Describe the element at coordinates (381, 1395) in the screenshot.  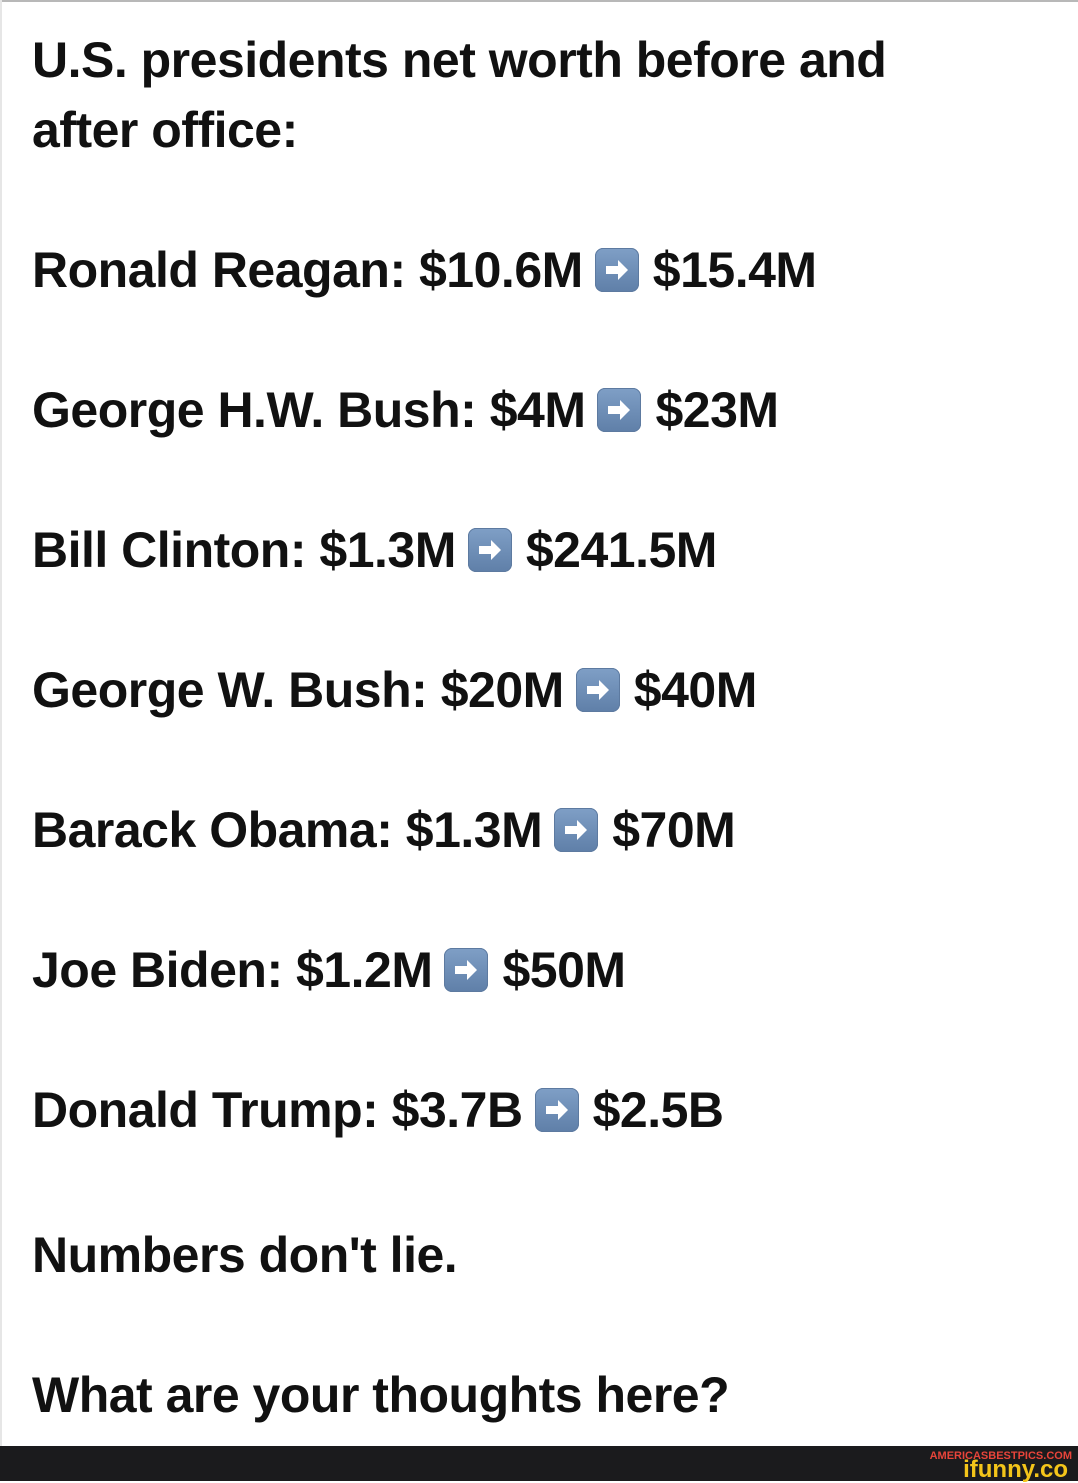
I see `closing-line-2: What are your thoughts here?` at that location.